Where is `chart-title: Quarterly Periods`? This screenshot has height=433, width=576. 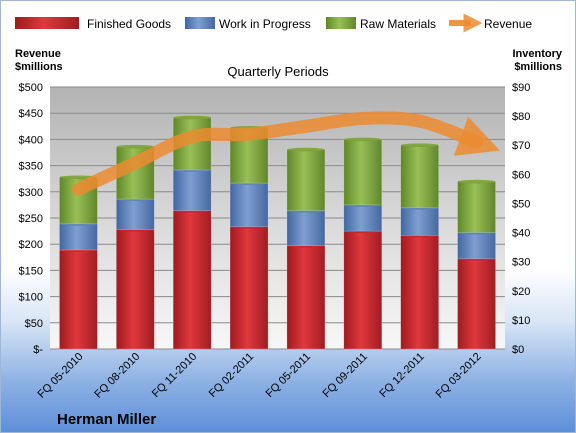 chart-title: Quarterly Periods is located at coordinates (278, 71).